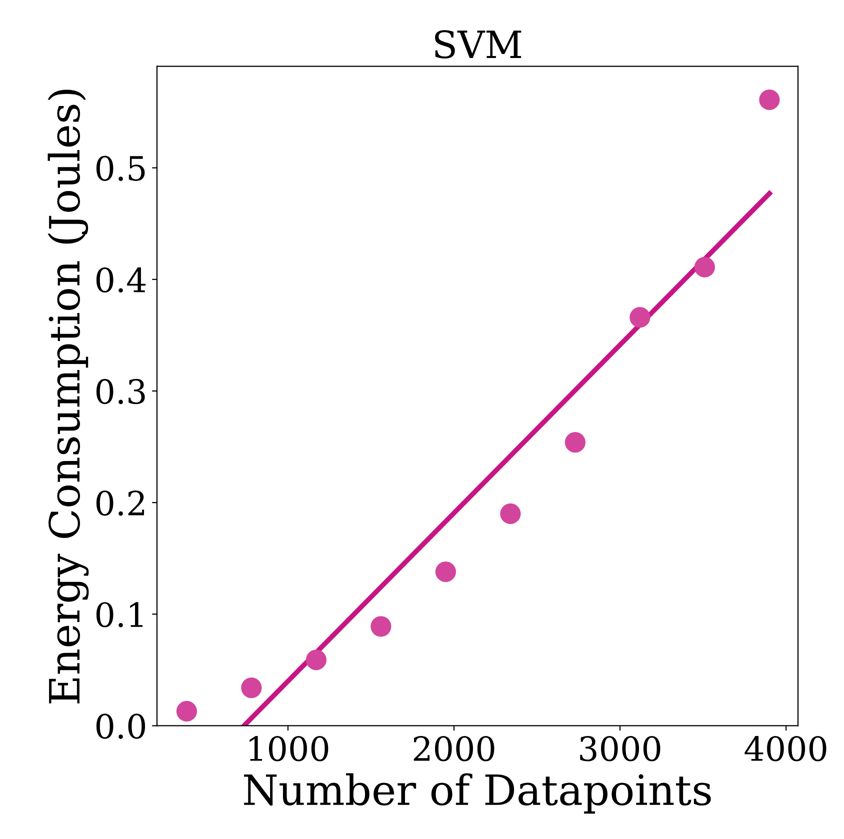 This screenshot has width=844, height=839. What do you see at coordinates (121, 280) in the screenshot?
I see `y-tick-label: 0.4` at bounding box center [121, 280].